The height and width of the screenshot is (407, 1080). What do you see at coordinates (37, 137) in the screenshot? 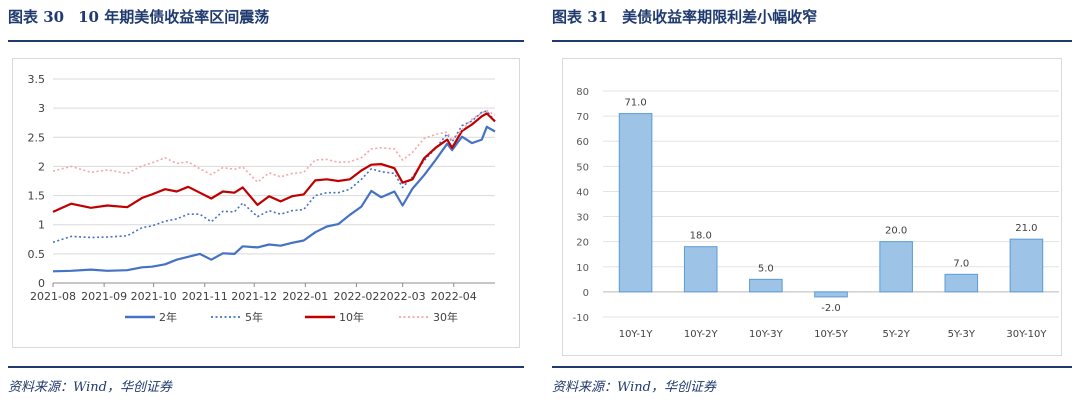
I see `y-tick-label: 2.5` at bounding box center [37, 137].